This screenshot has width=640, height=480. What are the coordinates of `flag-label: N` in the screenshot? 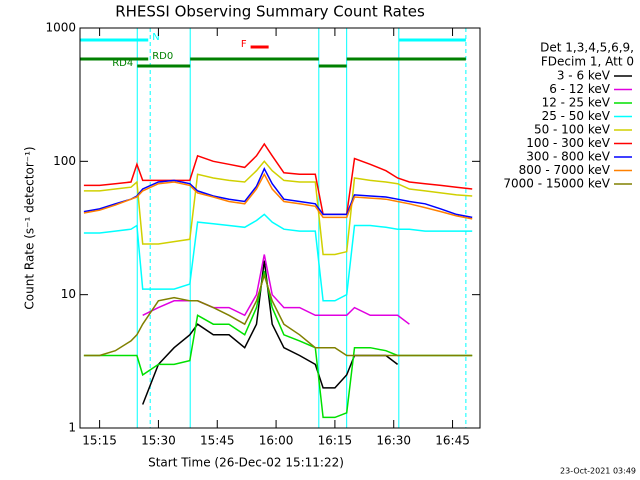 It's located at (155, 37).